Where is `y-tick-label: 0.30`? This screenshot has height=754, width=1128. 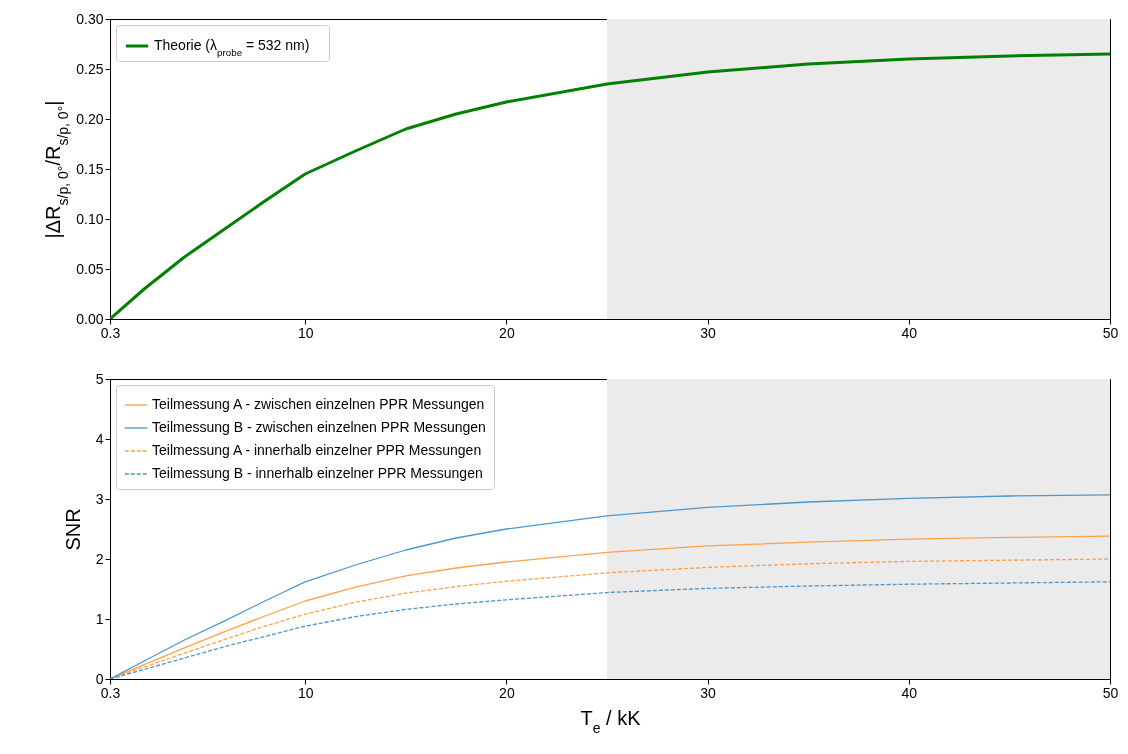
y-tick-label: 0.30 is located at coordinates (90, 18).